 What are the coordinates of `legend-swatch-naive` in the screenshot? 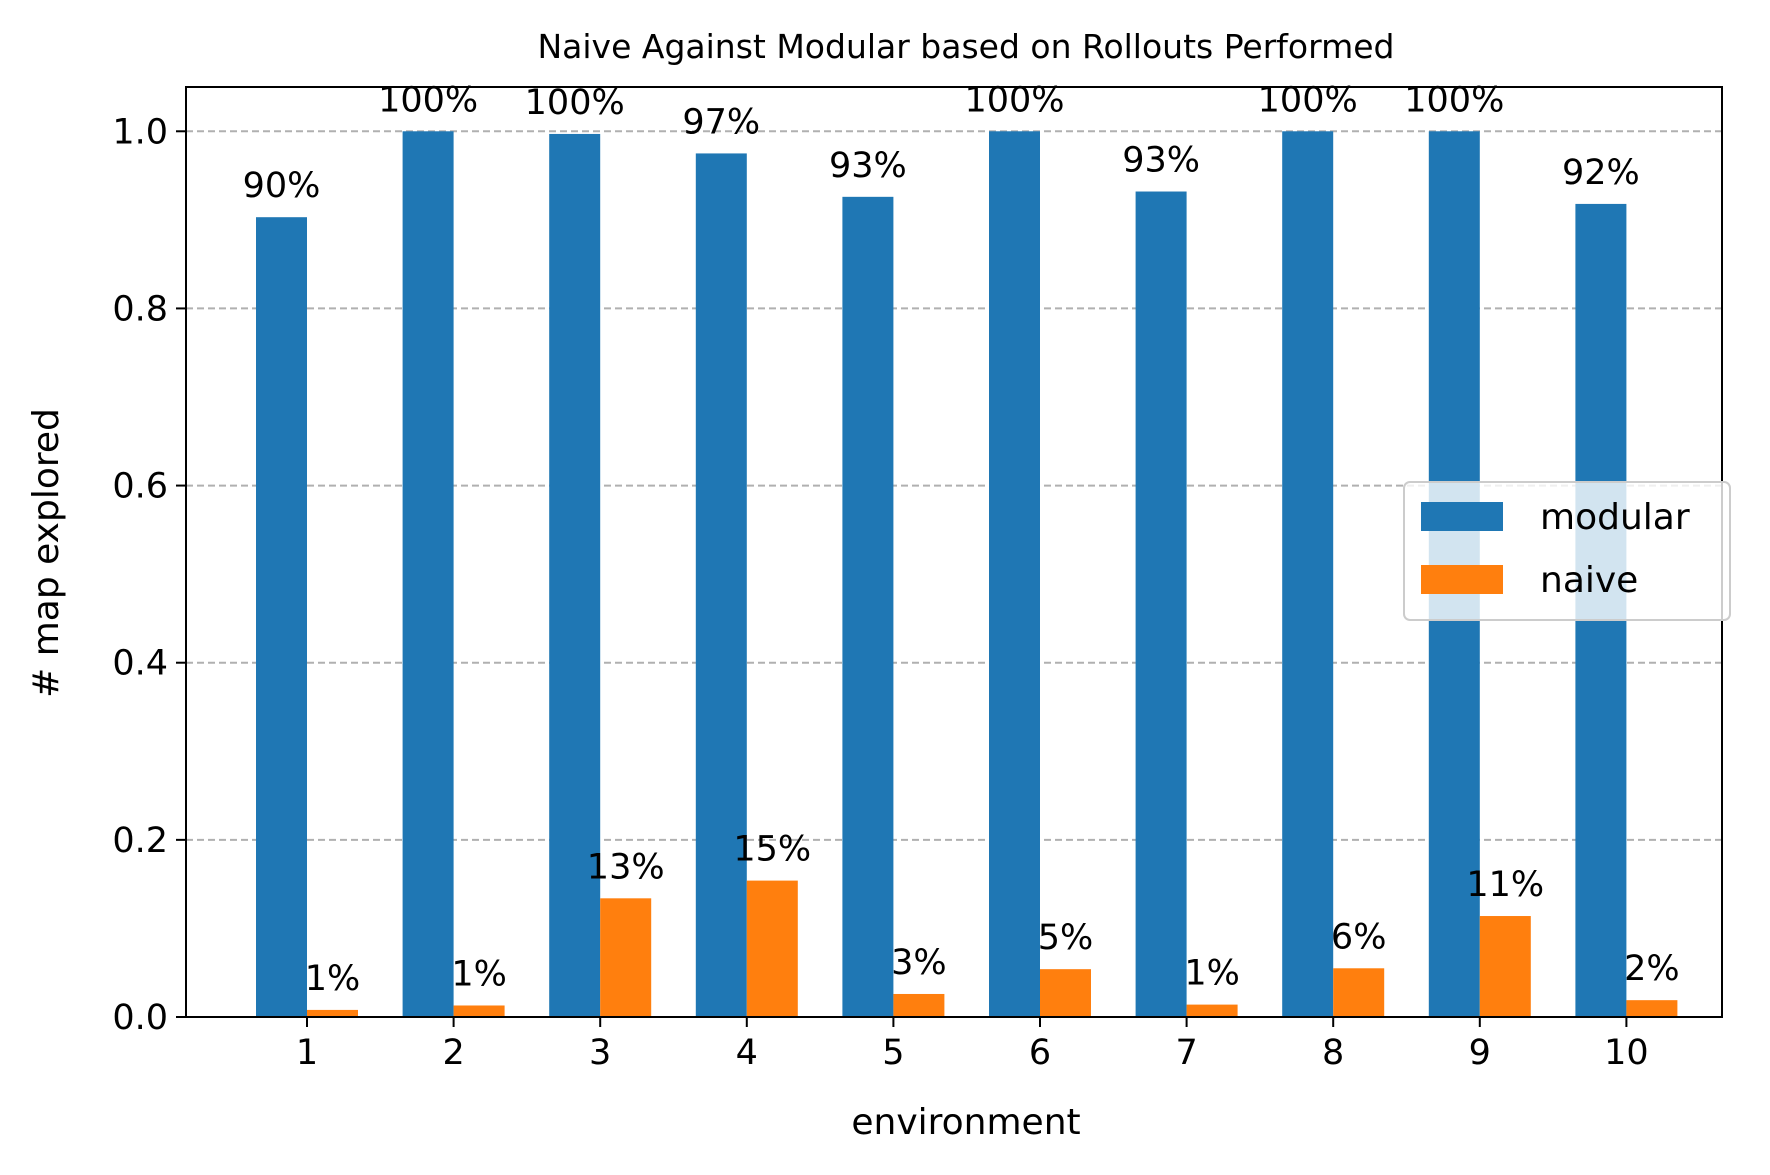 It's located at (1462, 579).